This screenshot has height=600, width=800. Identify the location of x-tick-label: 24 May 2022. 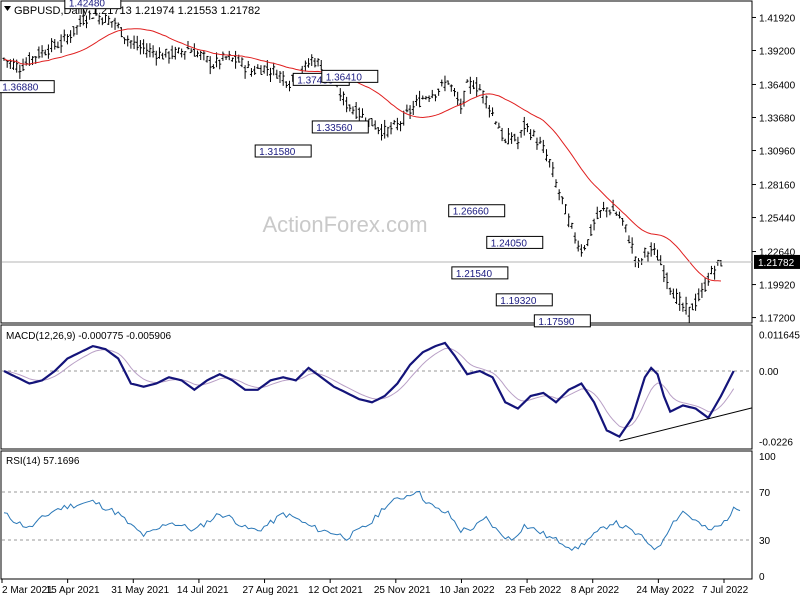
(665, 590).